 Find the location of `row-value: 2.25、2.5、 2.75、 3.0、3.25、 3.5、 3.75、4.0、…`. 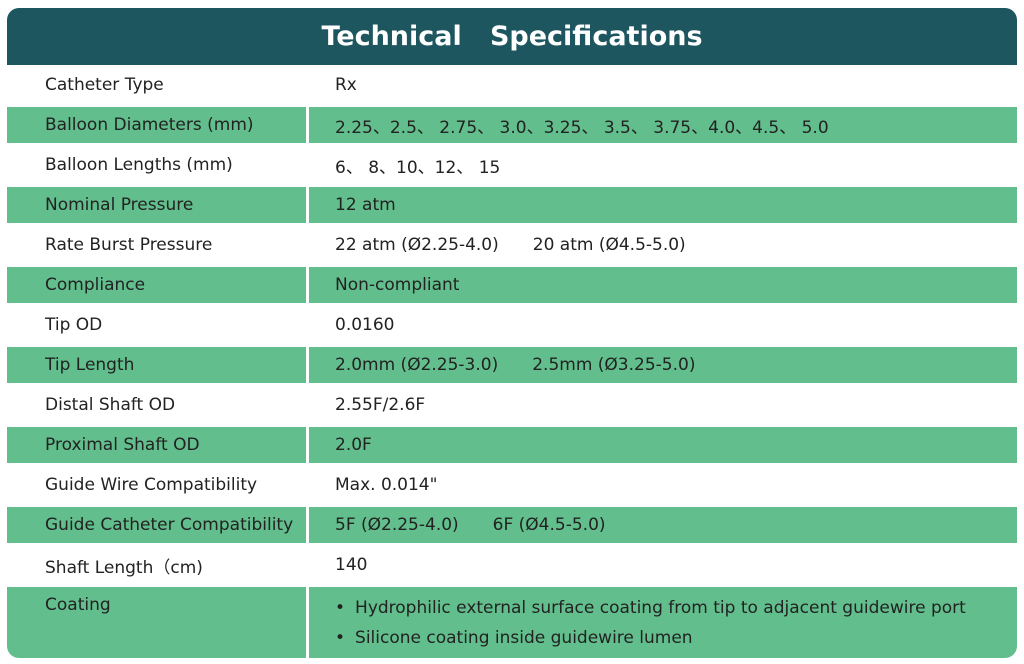

row-value: 2.25、2.5、 2.75、 3.0、3.25、 3.5、 3.75、4.0、… is located at coordinates (663, 125).